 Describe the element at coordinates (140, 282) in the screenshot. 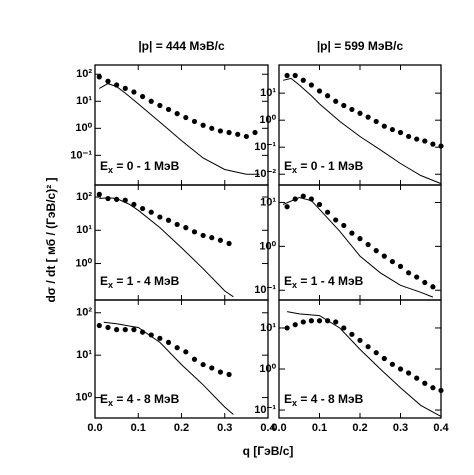

I see `panel-label: Ex = 1 - 4 МэВ` at that location.